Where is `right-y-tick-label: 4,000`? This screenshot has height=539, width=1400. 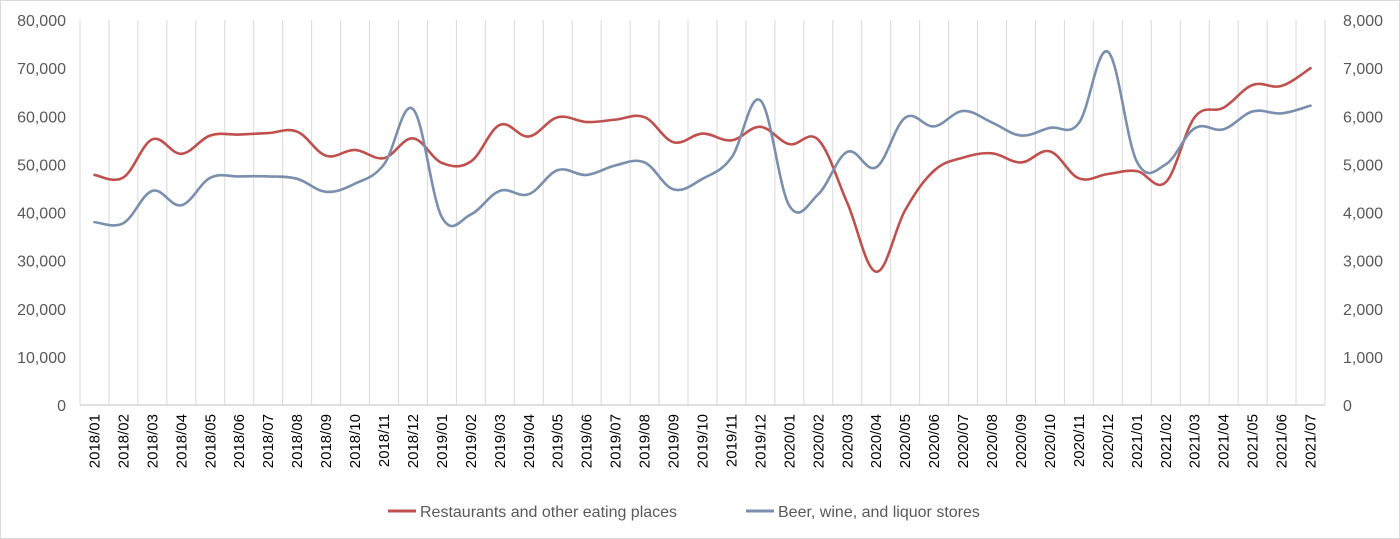 right-y-tick-label: 4,000 is located at coordinates (1363, 214).